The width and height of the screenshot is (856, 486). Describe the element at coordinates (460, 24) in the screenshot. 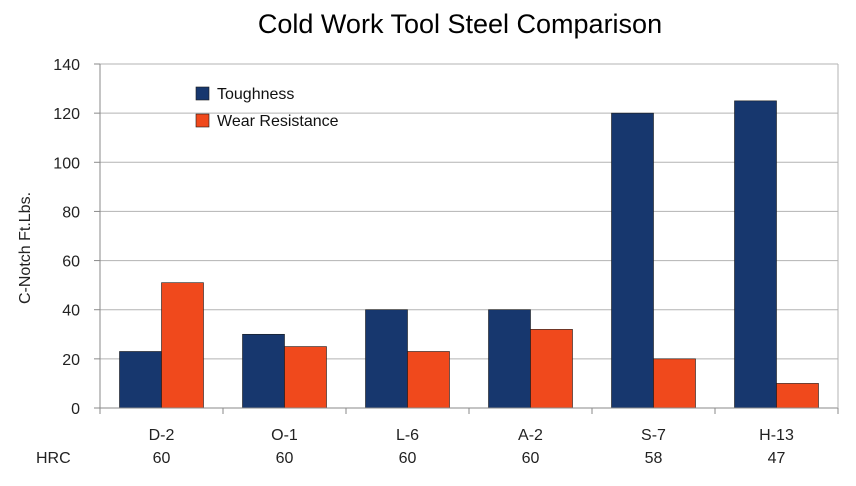

I see `chart-title: Cold Work Tool Steel Comparison` at that location.